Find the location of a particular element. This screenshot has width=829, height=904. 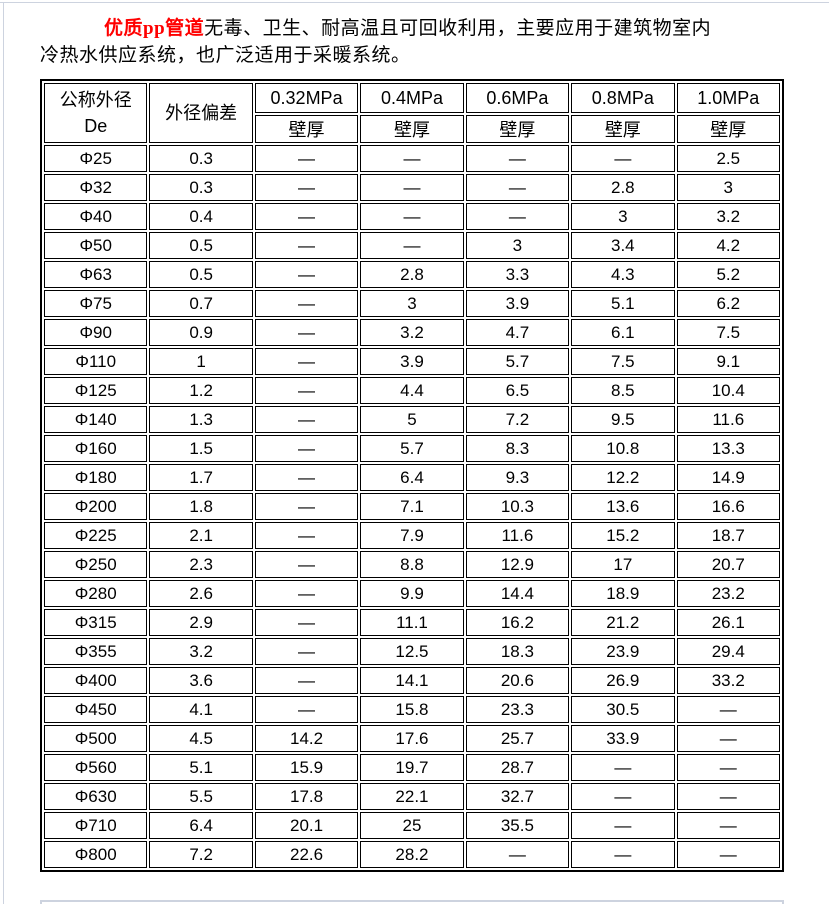

wall-thickness-cell: 13.3 is located at coordinates (728, 448).